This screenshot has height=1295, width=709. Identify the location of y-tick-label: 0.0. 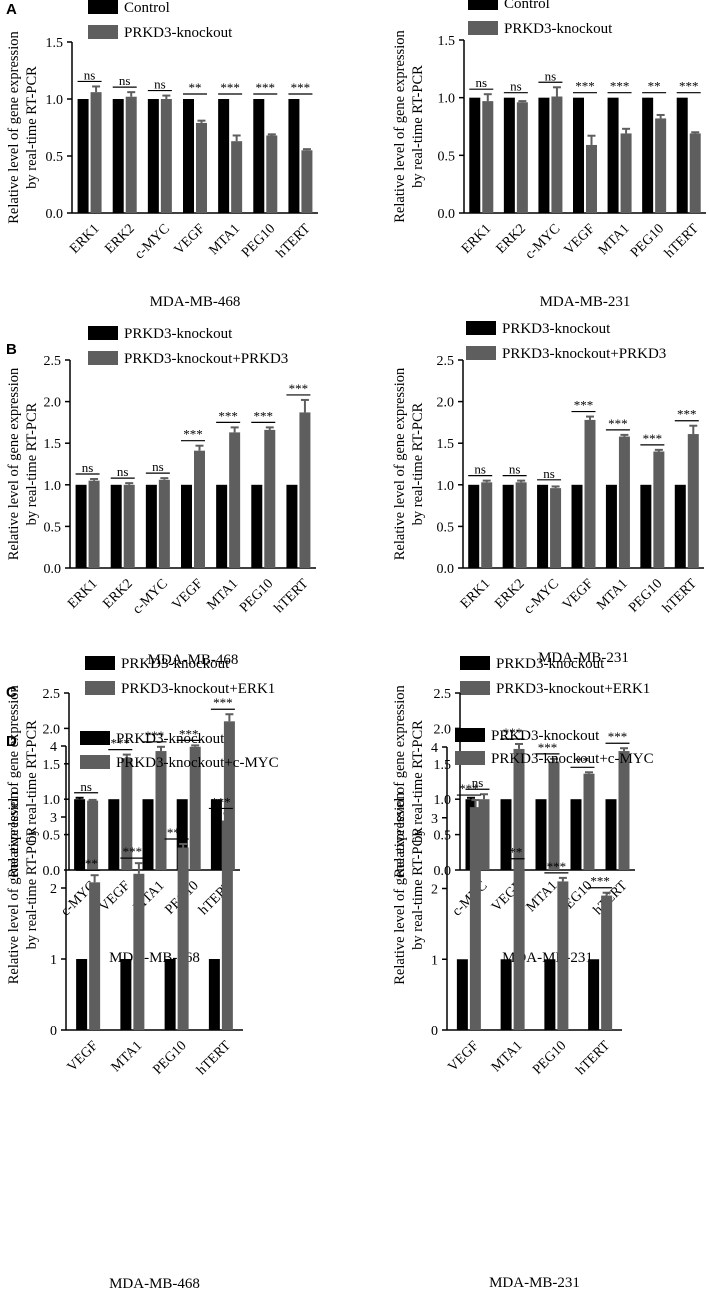
(446, 569).